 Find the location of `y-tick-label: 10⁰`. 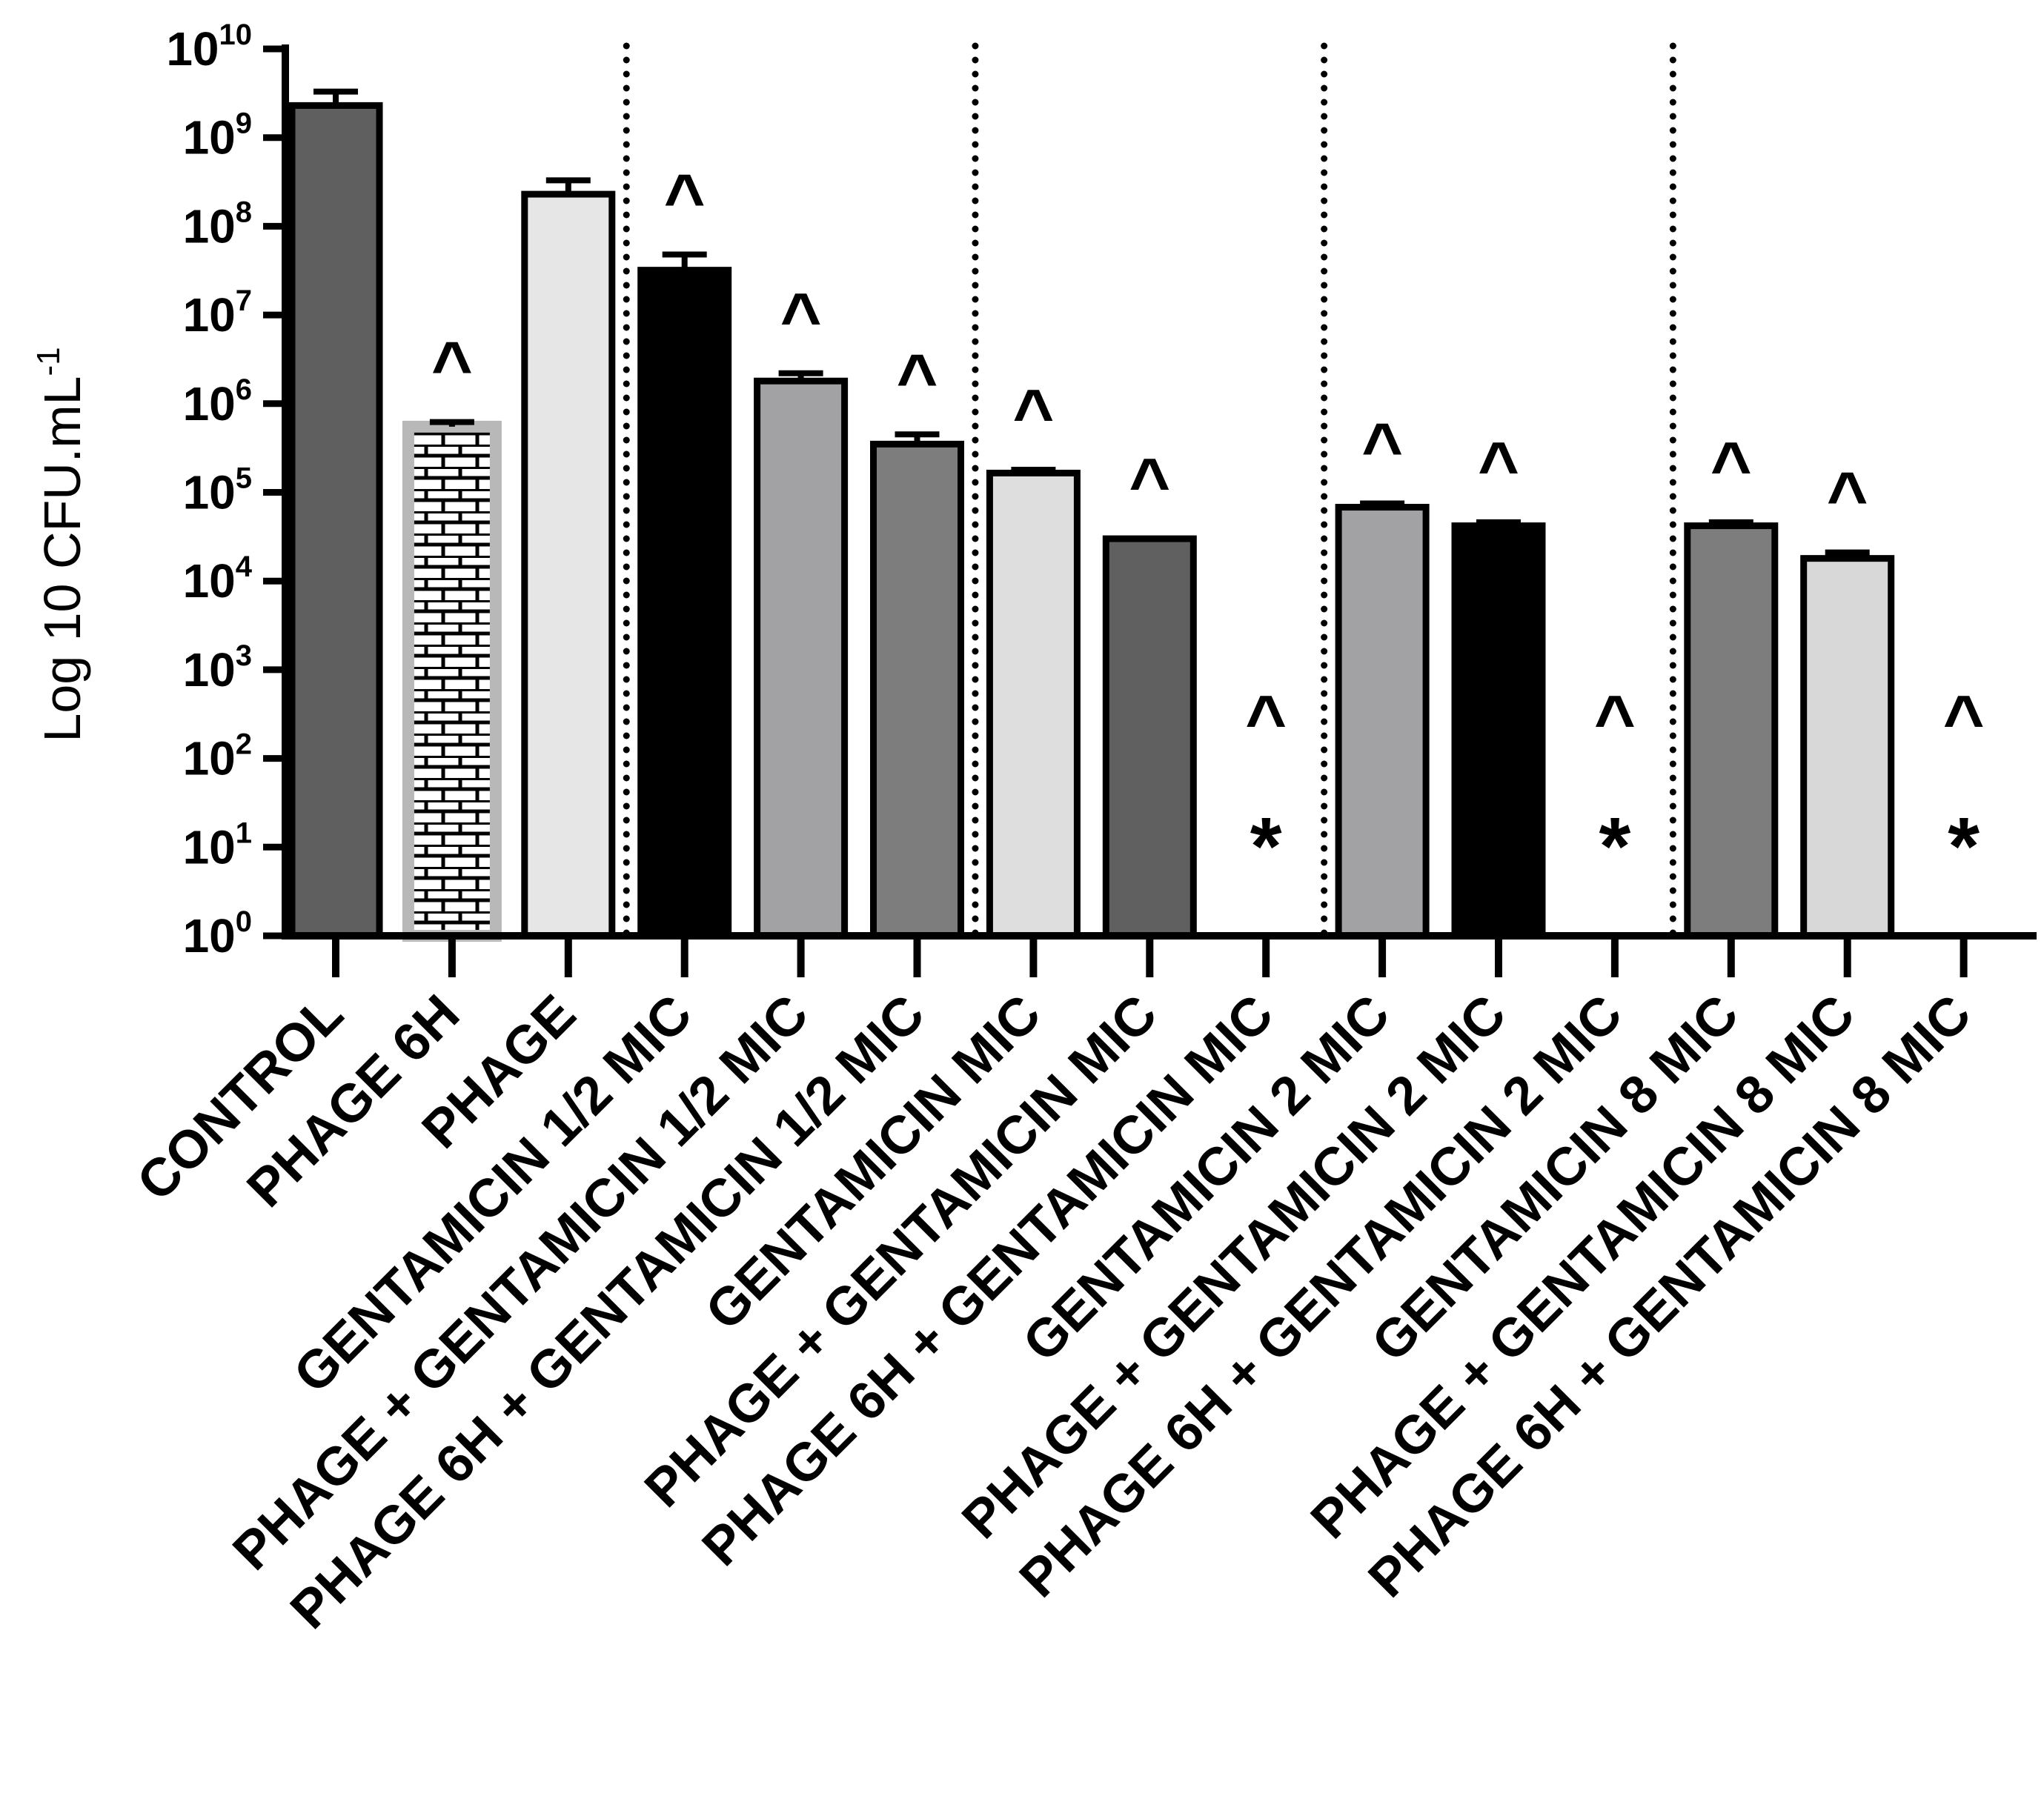

y-tick-label: 10⁰ is located at coordinates (217, 933).